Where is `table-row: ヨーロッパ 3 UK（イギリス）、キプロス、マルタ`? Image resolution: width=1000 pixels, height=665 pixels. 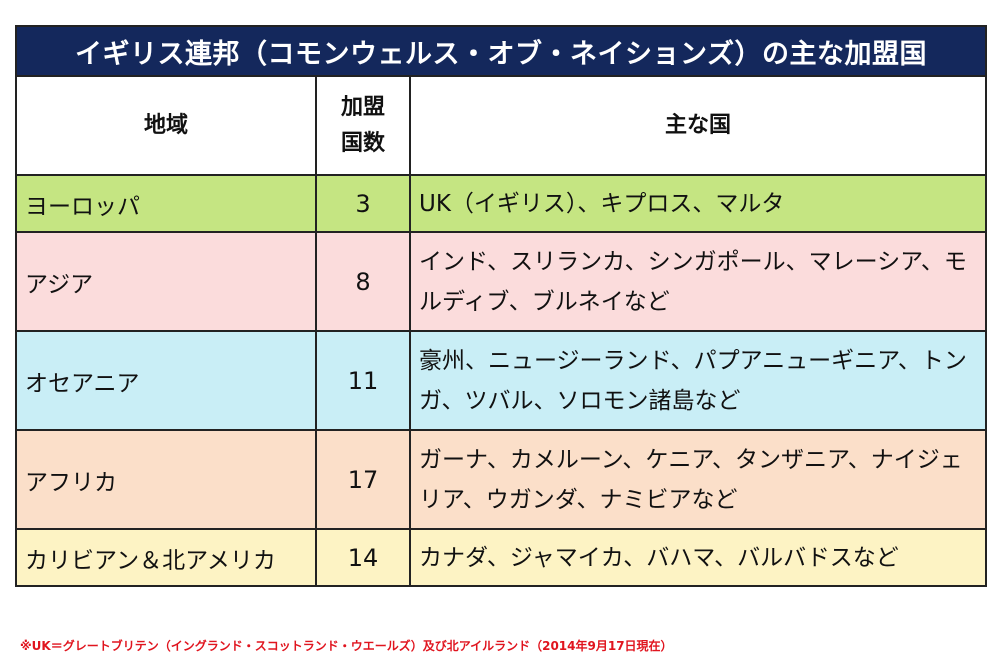
table-row: ヨーロッパ 3 UK（イギリス）、キプロス、マルタ is located at coordinates (501, 203).